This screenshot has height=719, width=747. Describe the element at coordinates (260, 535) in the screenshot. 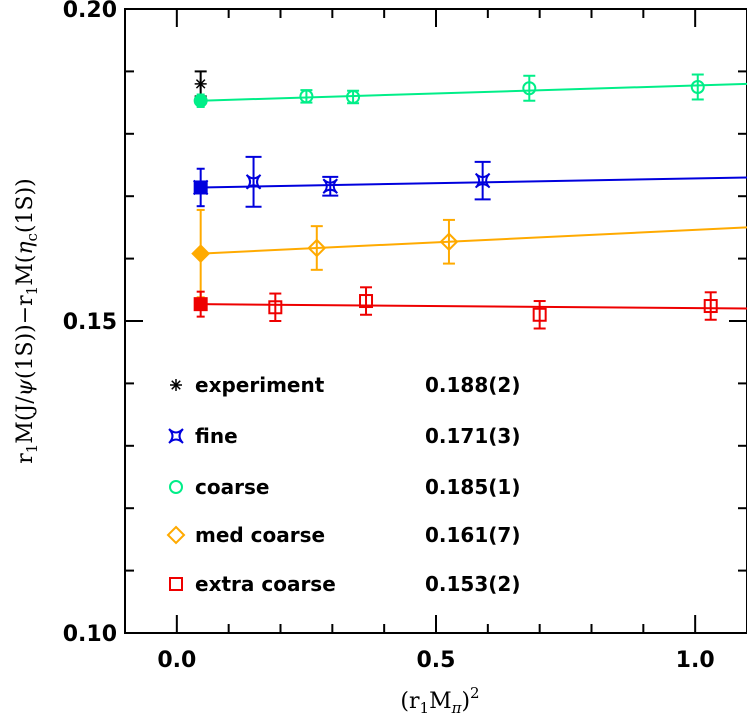

I see `legend-label: med coarse` at that location.